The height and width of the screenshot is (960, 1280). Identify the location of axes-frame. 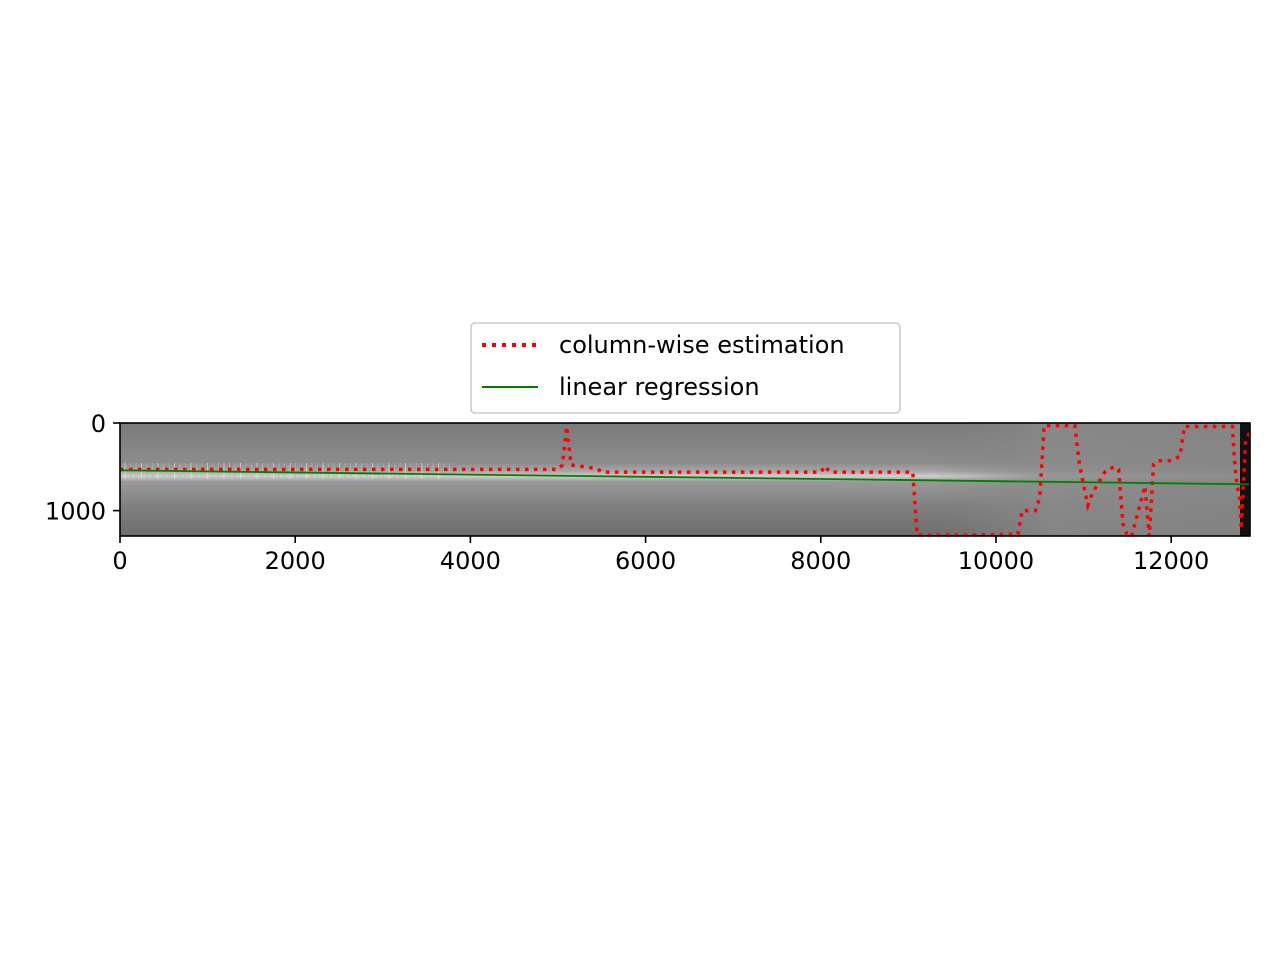
(685, 479).